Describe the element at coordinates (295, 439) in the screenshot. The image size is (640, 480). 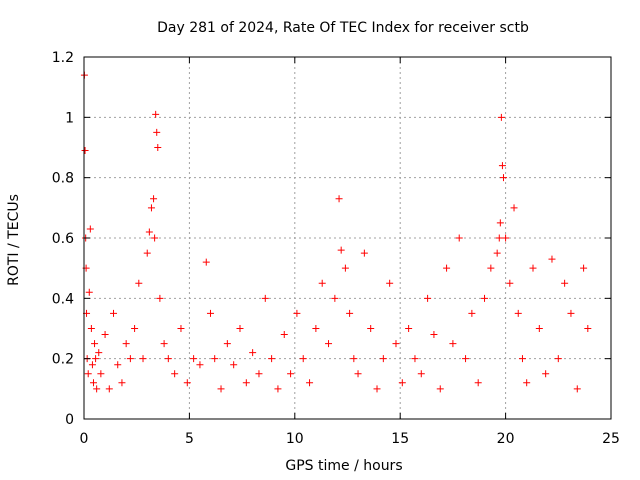
I see `x-tick-label: 10` at that location.